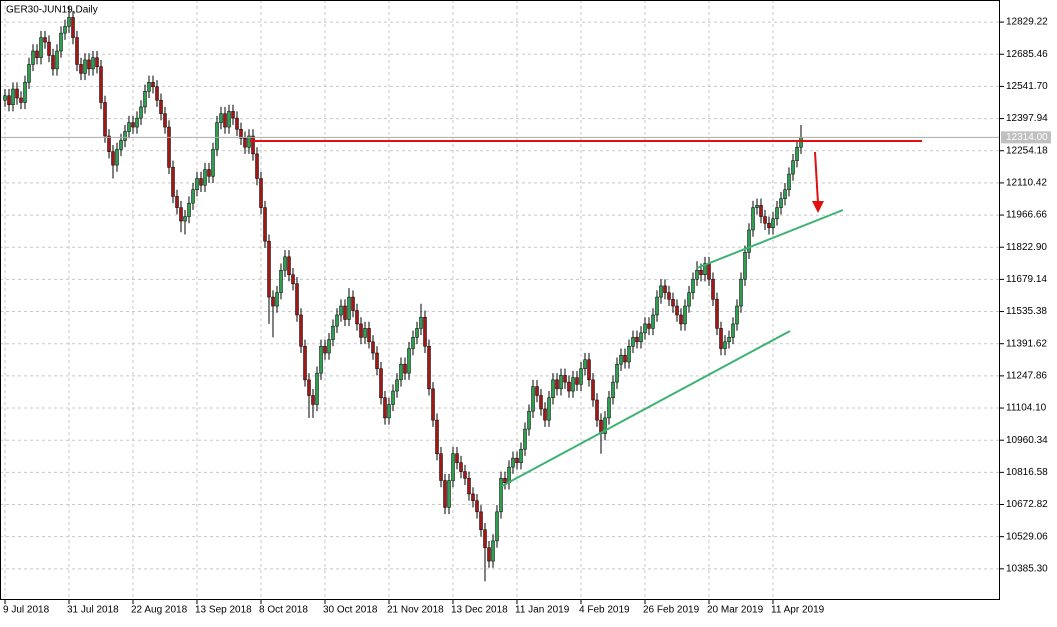 The width and height of the screenshot is (1057, 627). I want to click on y-tick-label: 11966.66, so click(1026, 215).